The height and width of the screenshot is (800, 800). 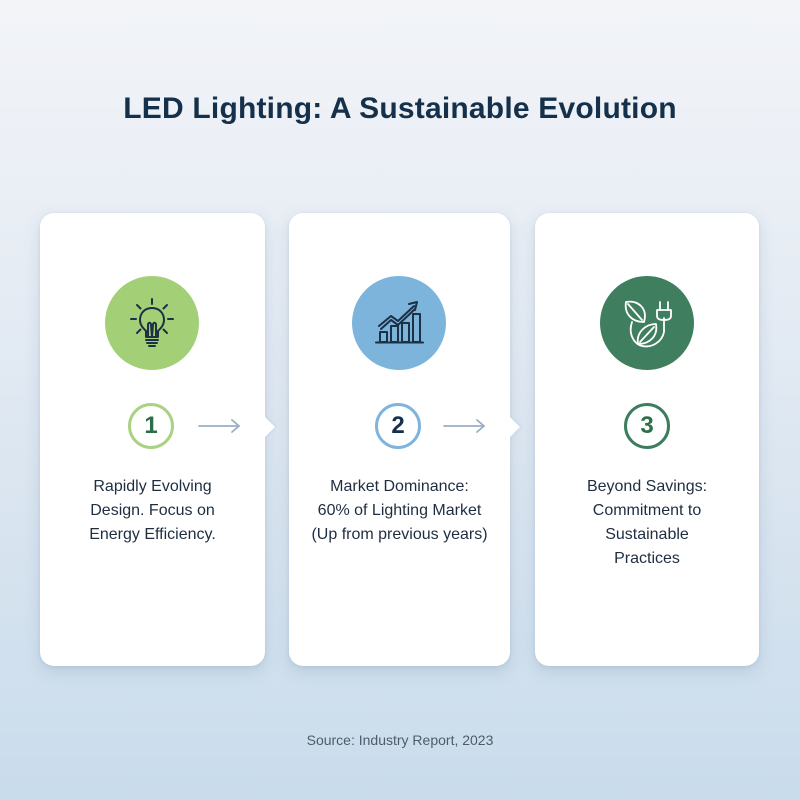 I want to click on desc-line: (Up from previous years), so click(x=399, y=534).